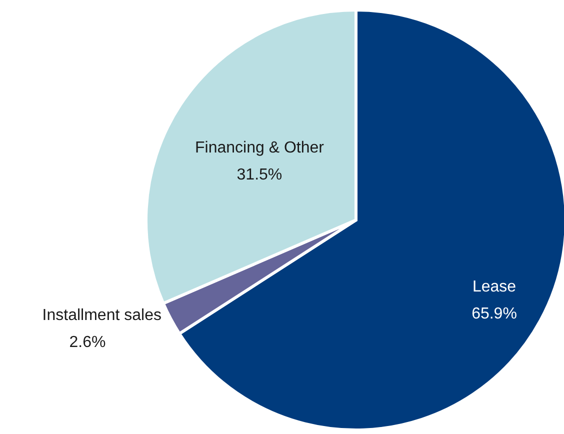 This screenshot has width=564, height=434. Describe the element at coordinates (494, 287) in the screenshot. I see `slice-label: Lease` at that location.